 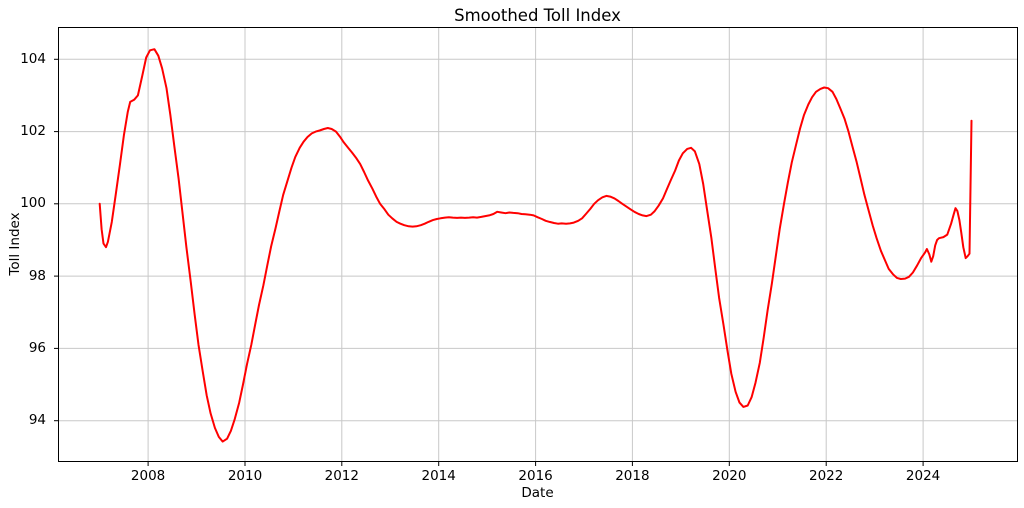 What do you see at coordinates (535, 476) in the screenshot?
I see `x-tick-label: 2016` at bounding box center [535, 476].